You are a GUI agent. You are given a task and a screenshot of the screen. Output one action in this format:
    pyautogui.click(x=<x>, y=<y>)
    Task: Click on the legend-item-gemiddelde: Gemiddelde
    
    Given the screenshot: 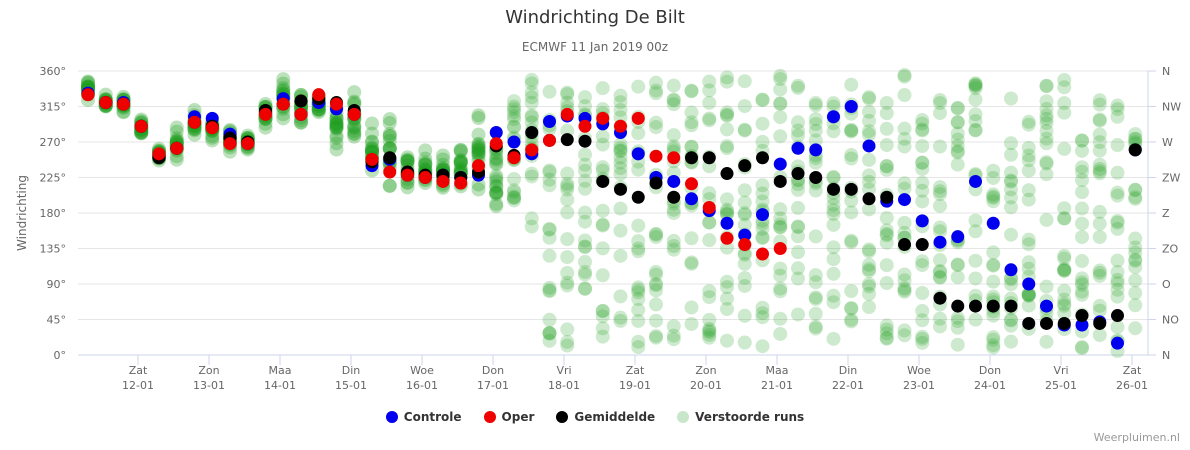 What is the action you would take?
    pyautogui.click(x=605, y=417)
    